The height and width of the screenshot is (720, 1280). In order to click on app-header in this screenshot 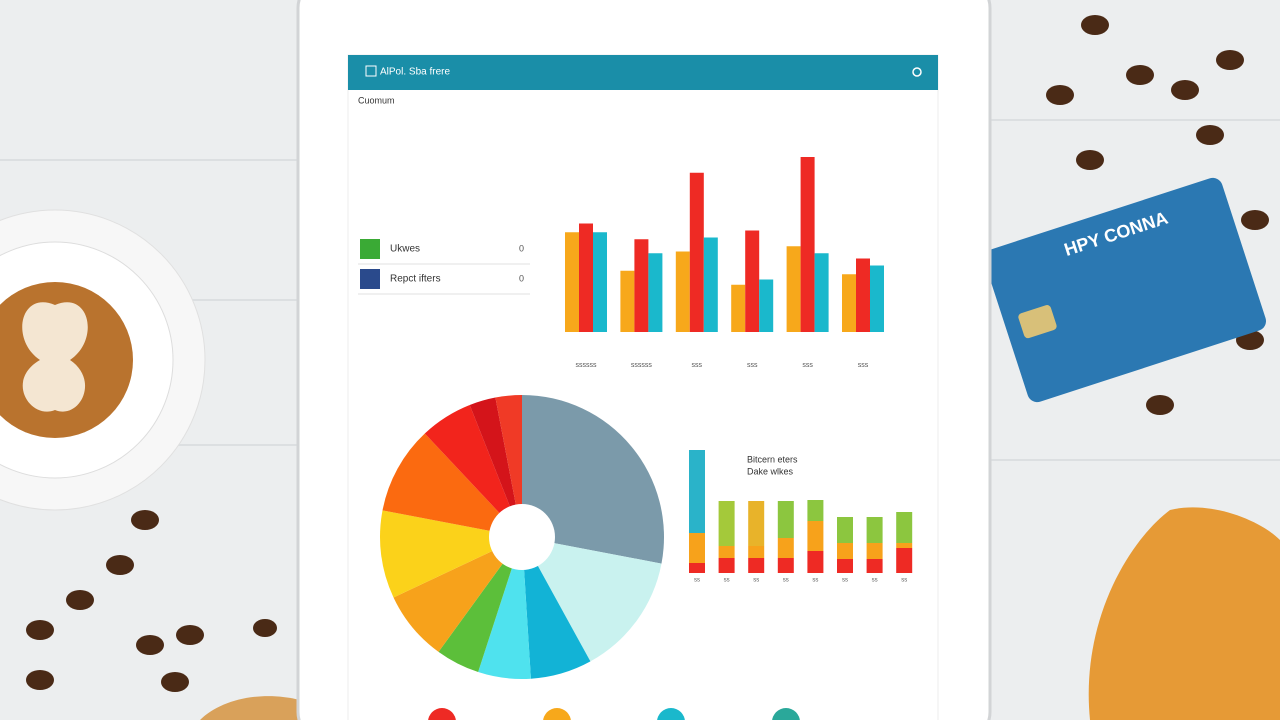, I will do `click(643, 72)`.